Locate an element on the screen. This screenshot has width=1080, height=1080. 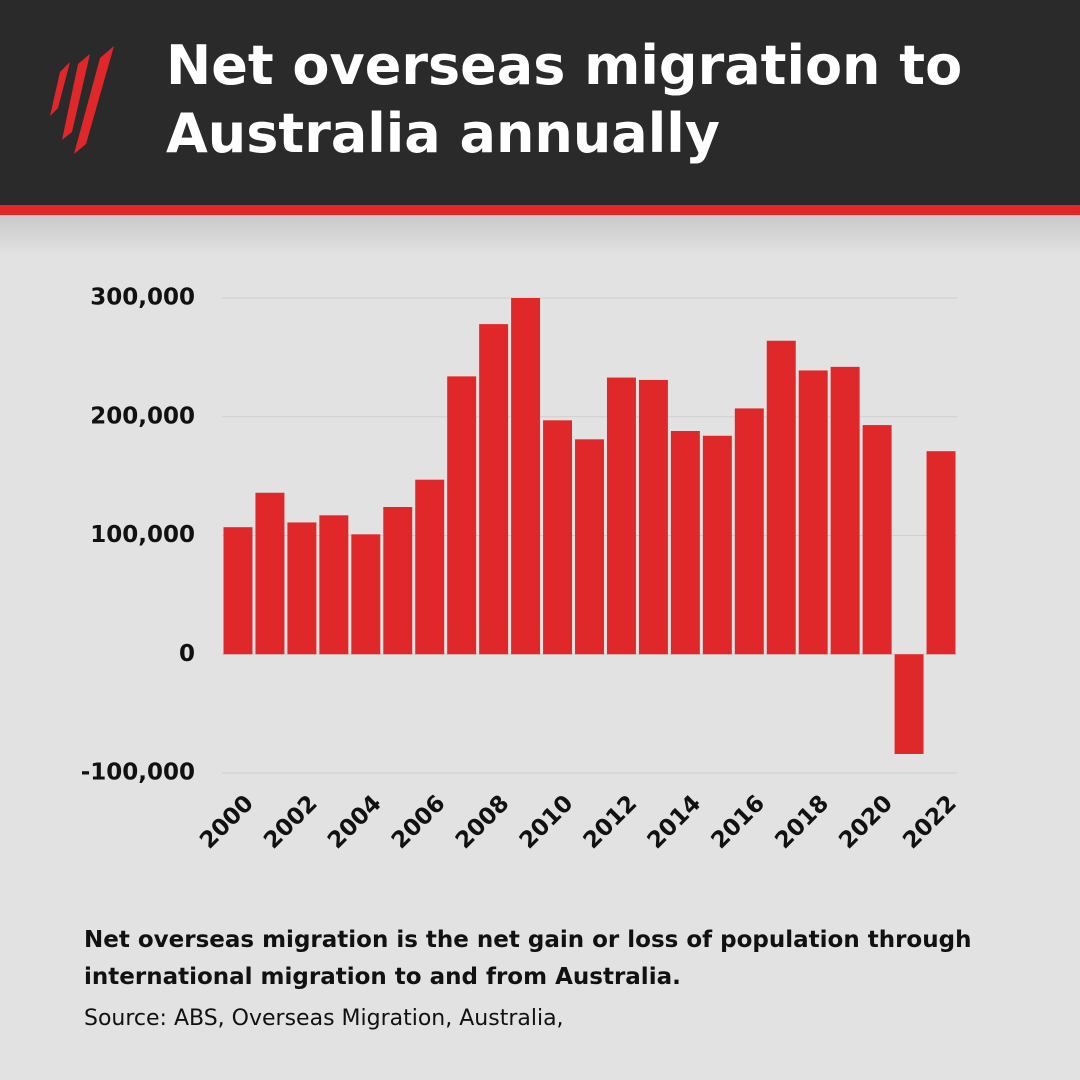
y-tick-label: 100,000 is located at coordinates (142, 535).